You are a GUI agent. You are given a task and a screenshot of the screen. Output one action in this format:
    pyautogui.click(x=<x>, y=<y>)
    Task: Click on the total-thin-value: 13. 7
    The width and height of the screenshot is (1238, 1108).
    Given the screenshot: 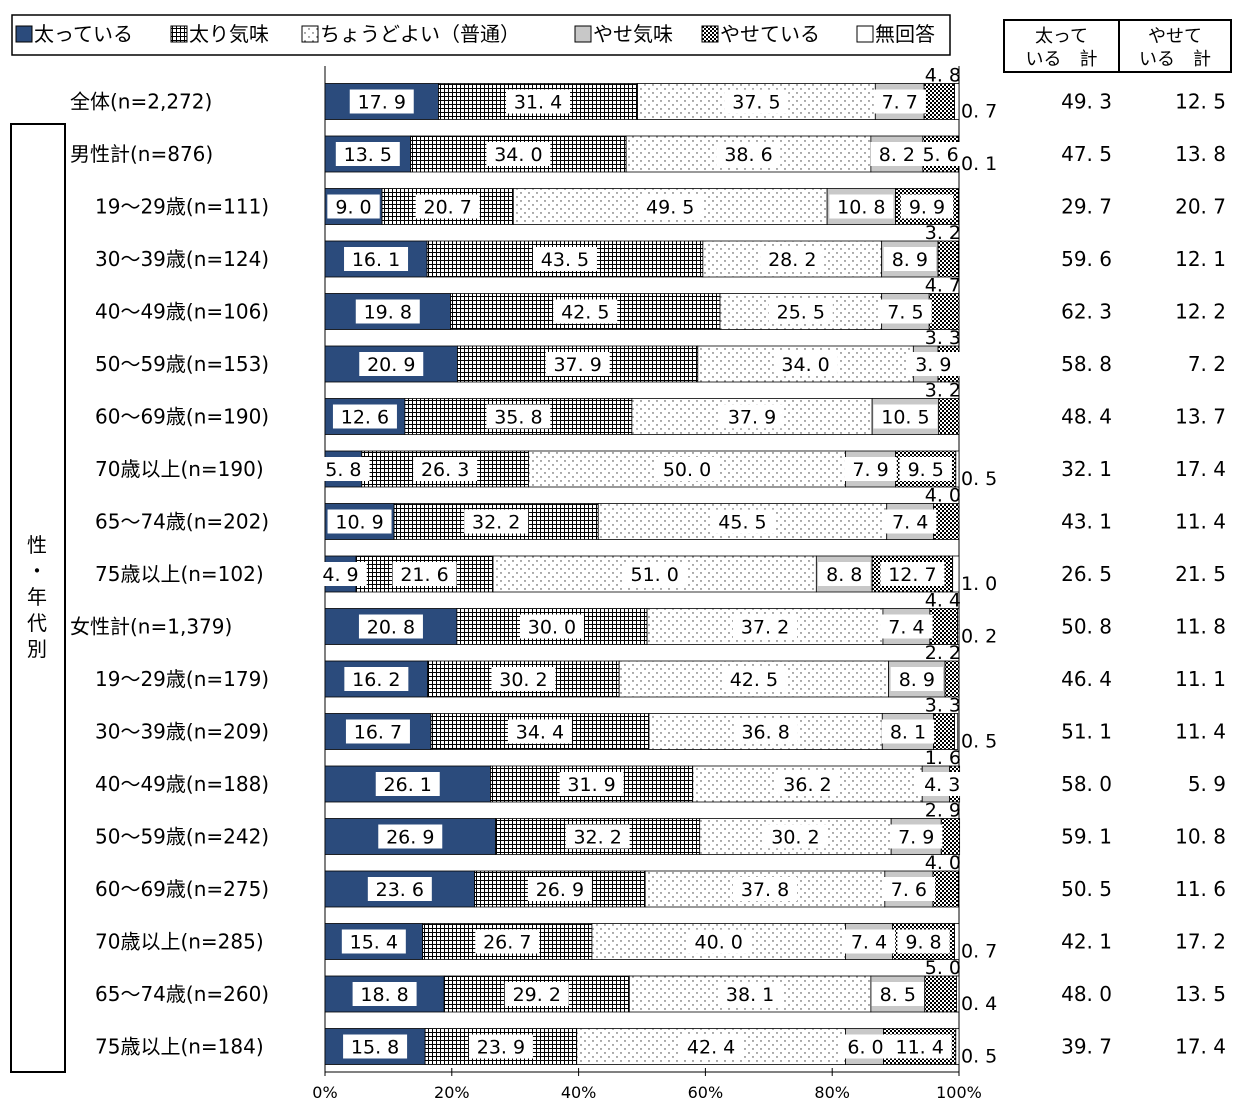 What is the action you would take?
    pyautogui.click(x=1200, y=417)
    